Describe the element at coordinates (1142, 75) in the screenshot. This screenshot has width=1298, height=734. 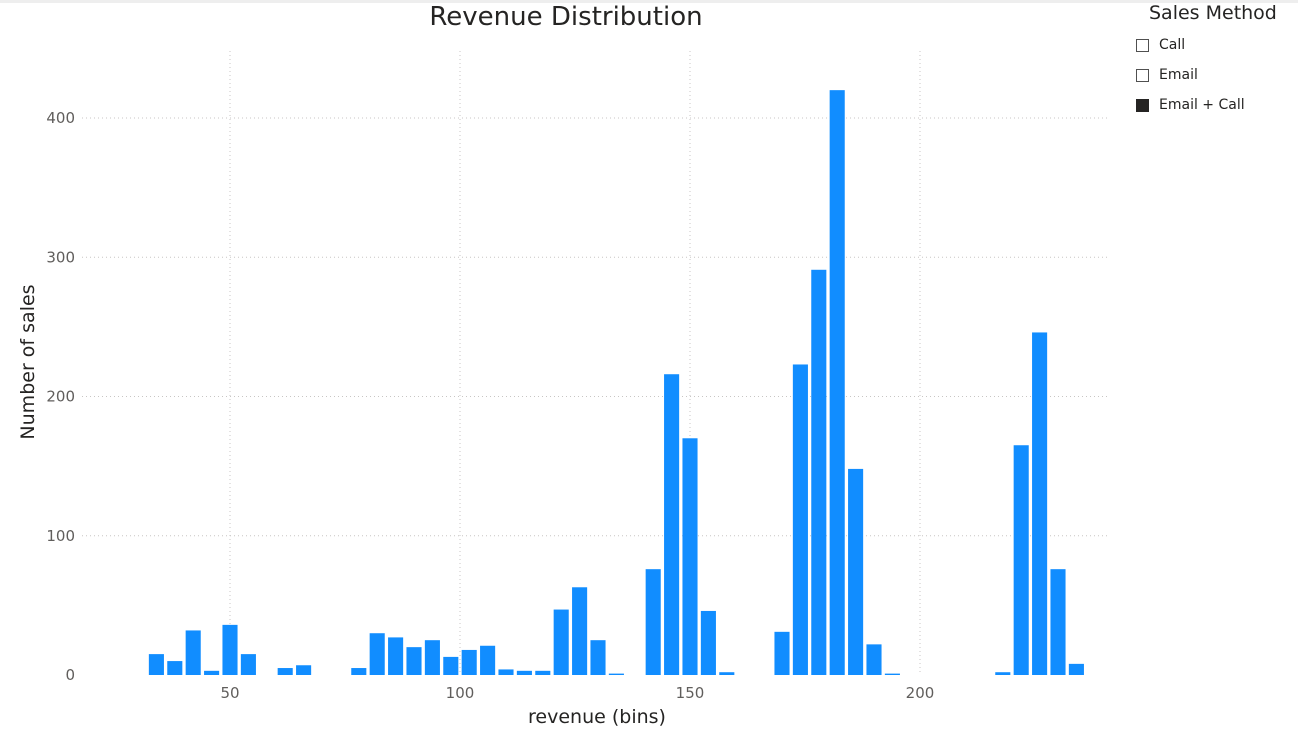
I see `checkbox-email` at that location.